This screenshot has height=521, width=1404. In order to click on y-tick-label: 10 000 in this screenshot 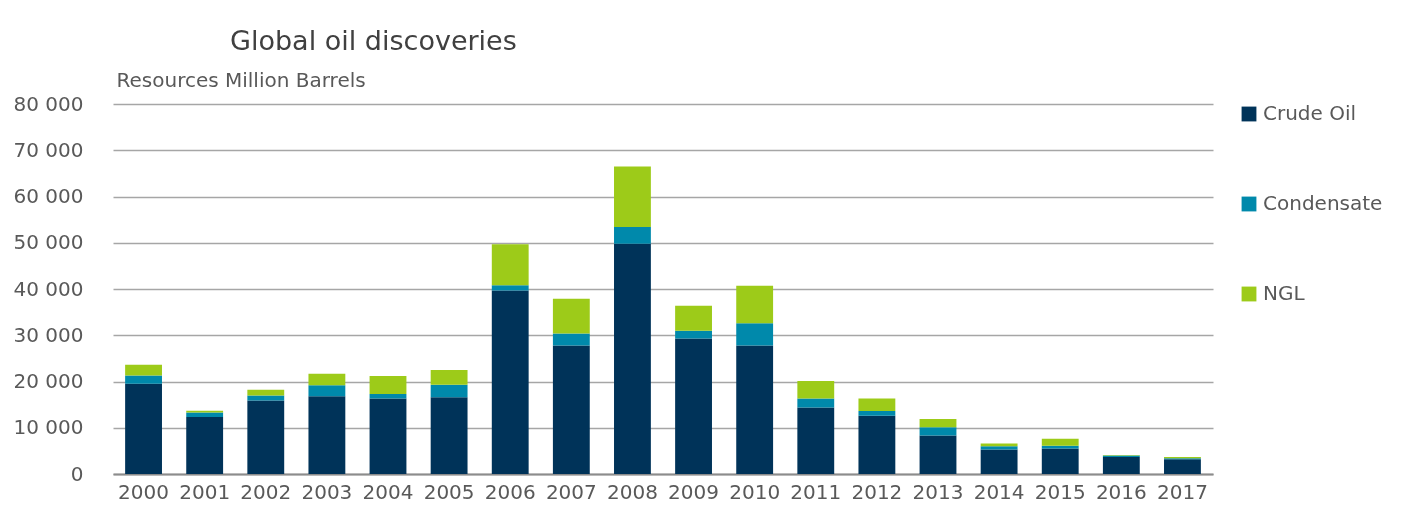, I will do `click(48, 427)`.